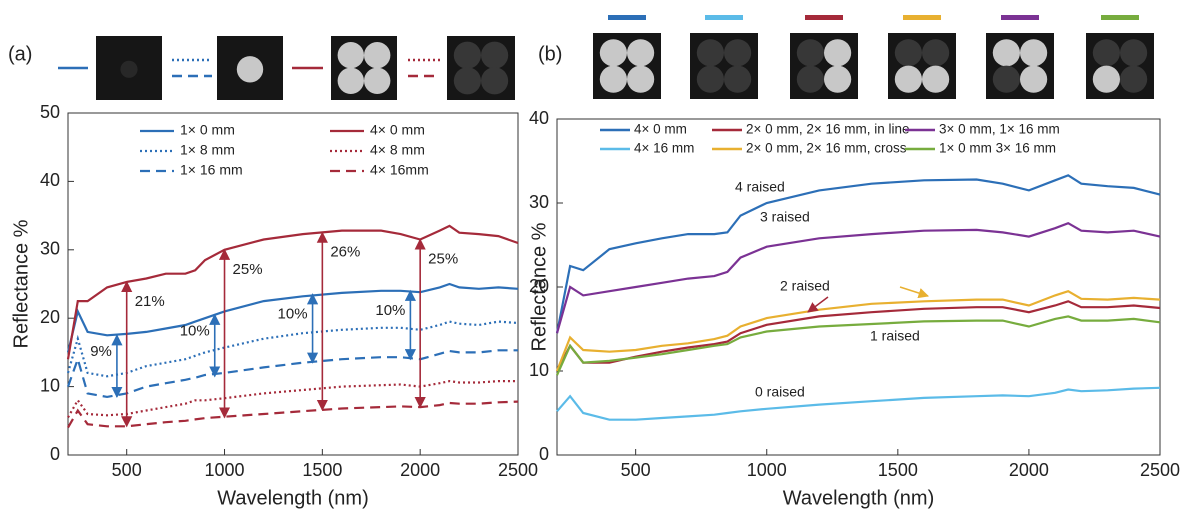 This screenshot has height=516, width=1183. What do you see at coordinates (780, 392) in the screenshot?
I see `annotation: 0 raised` at bounding box center [780, 392].